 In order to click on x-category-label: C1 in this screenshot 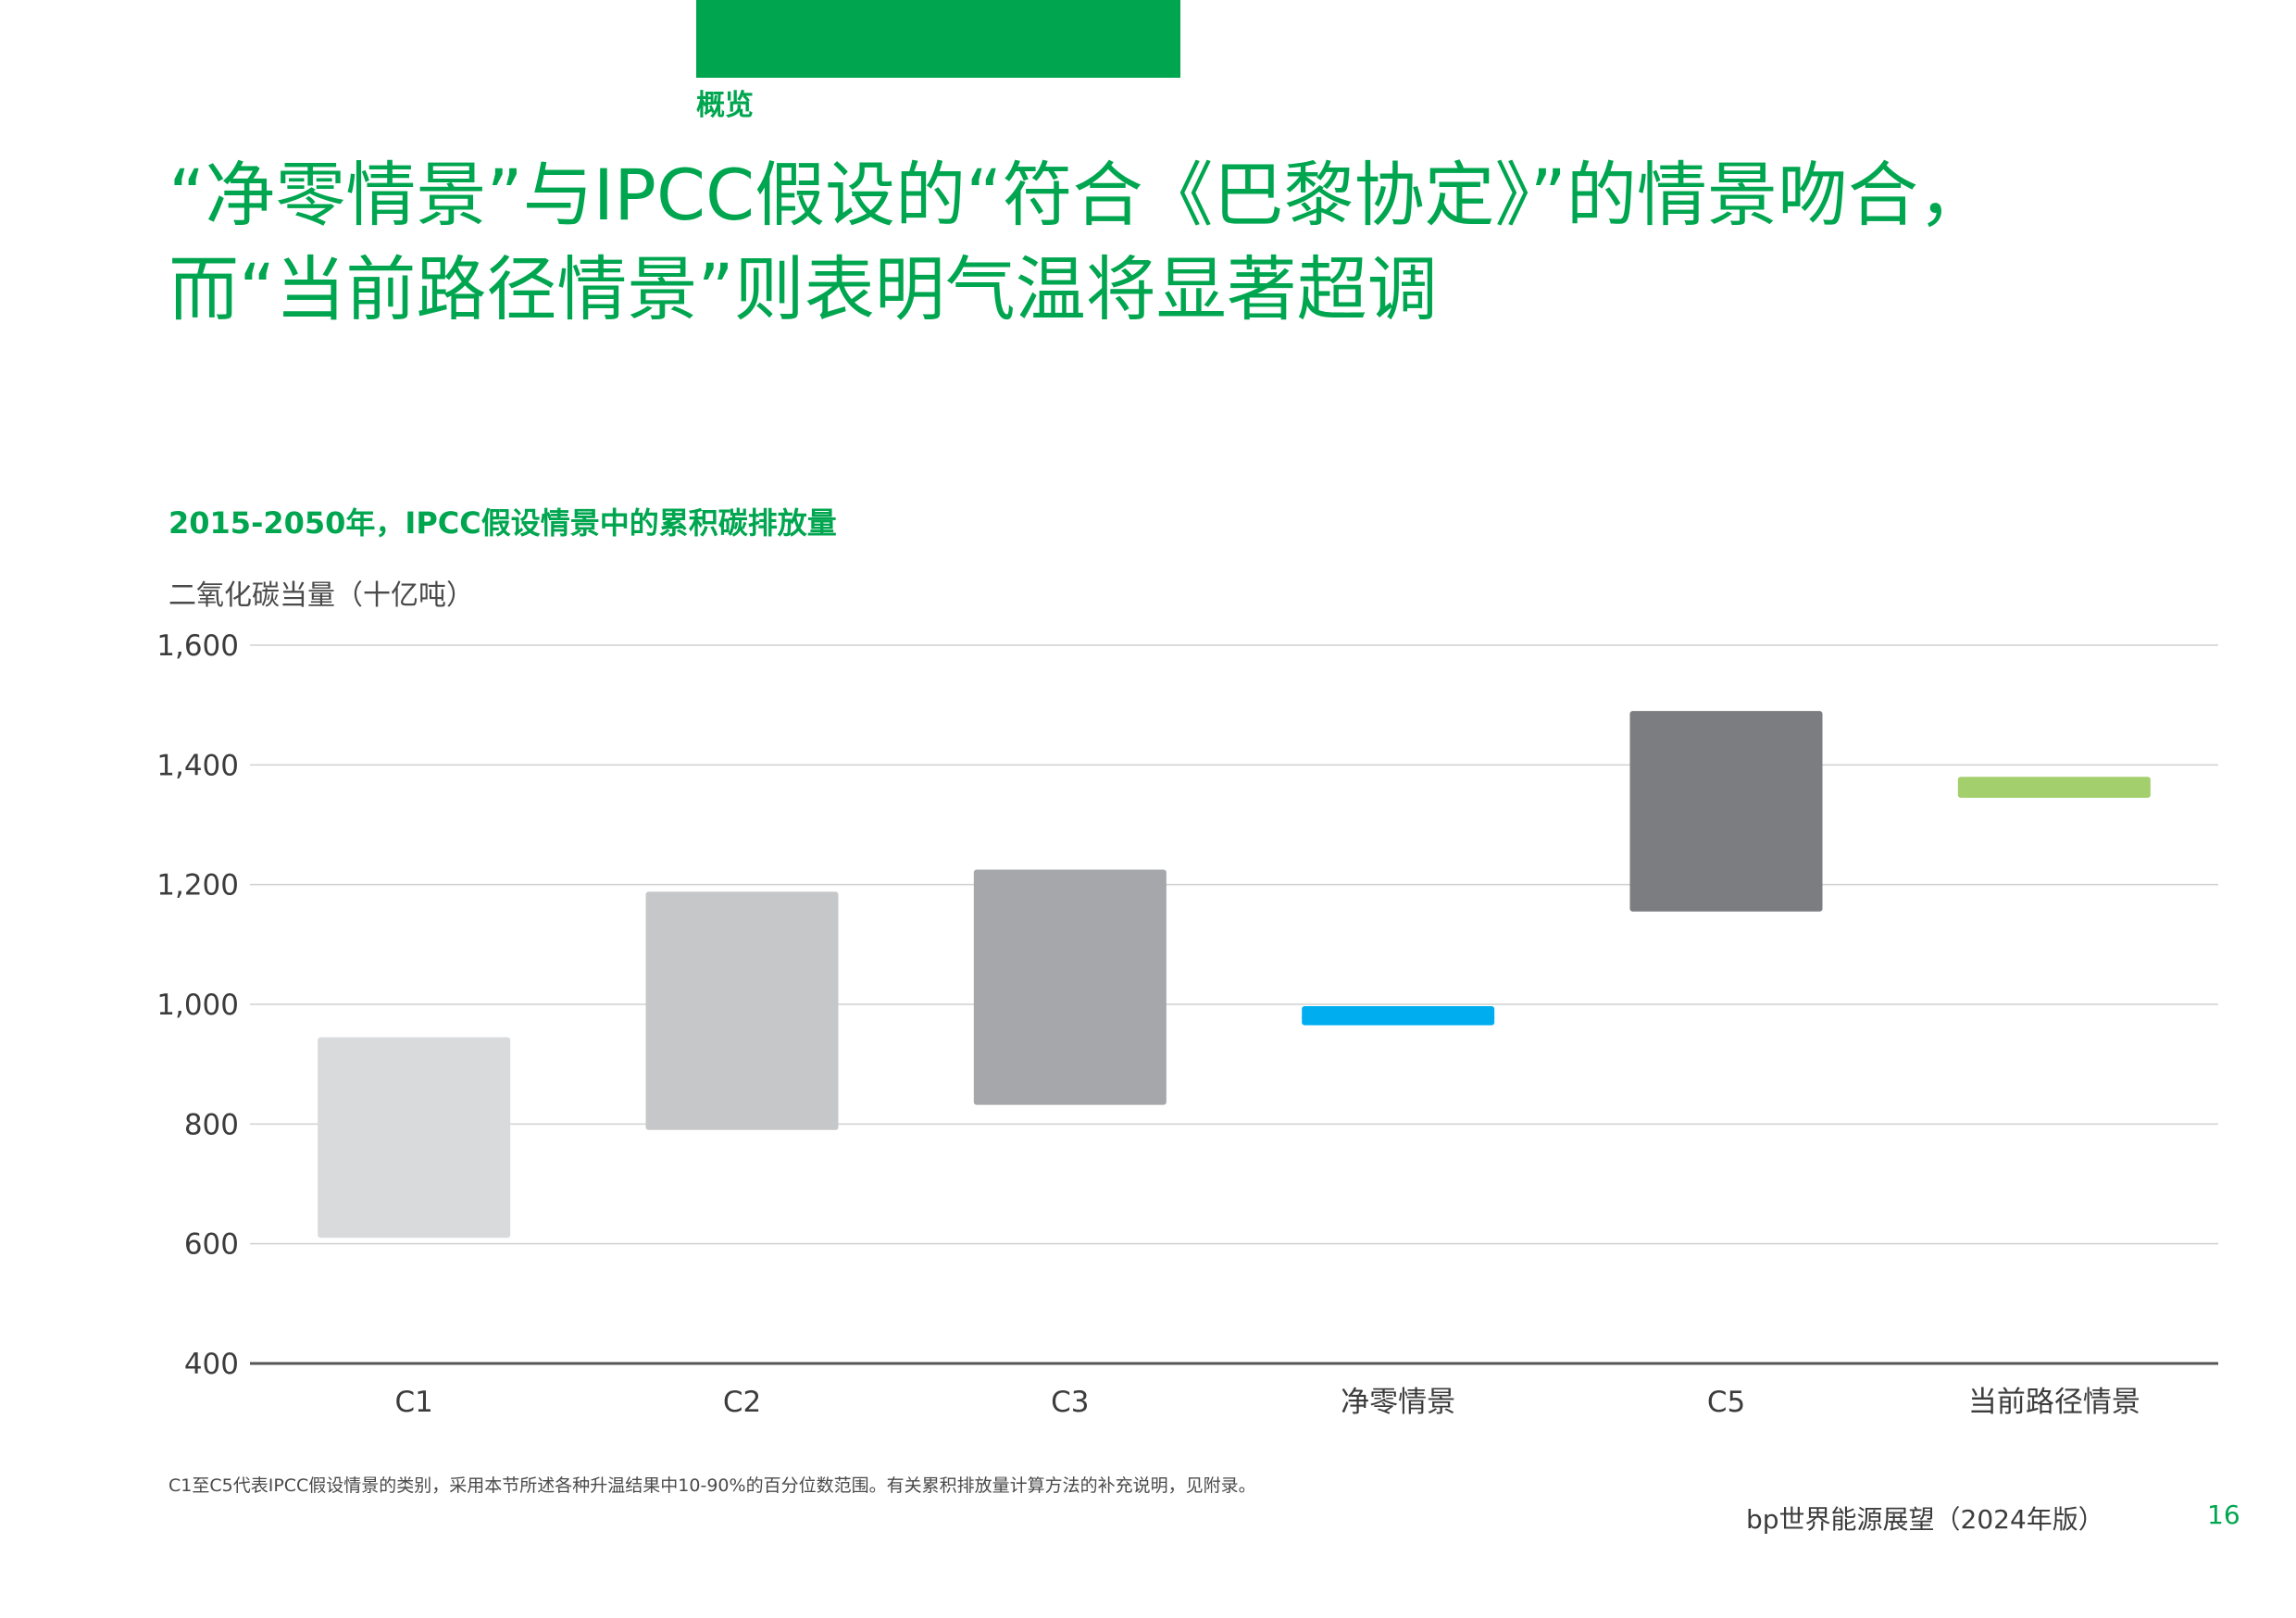, I will do `click(413, 1402)`.